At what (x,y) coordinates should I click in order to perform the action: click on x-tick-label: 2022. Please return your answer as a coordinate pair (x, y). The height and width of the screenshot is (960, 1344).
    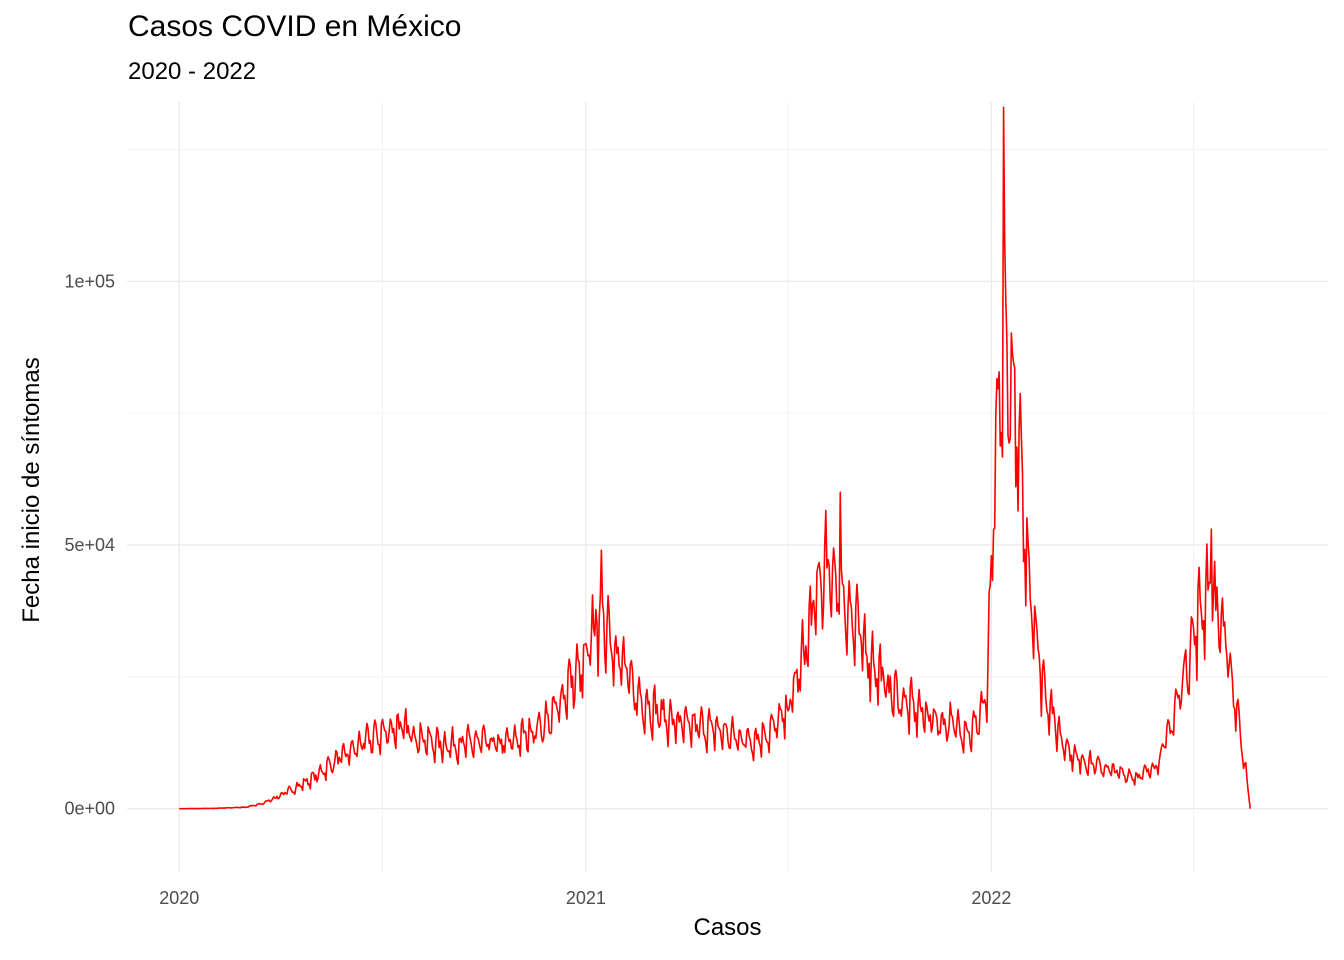
    Looking at the image, I should click on (991, 898).